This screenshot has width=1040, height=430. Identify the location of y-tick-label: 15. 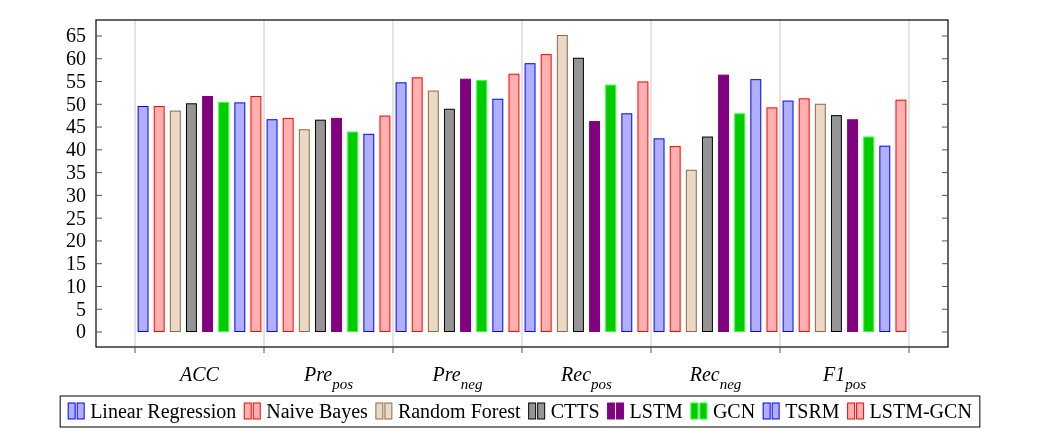
(76, 263).